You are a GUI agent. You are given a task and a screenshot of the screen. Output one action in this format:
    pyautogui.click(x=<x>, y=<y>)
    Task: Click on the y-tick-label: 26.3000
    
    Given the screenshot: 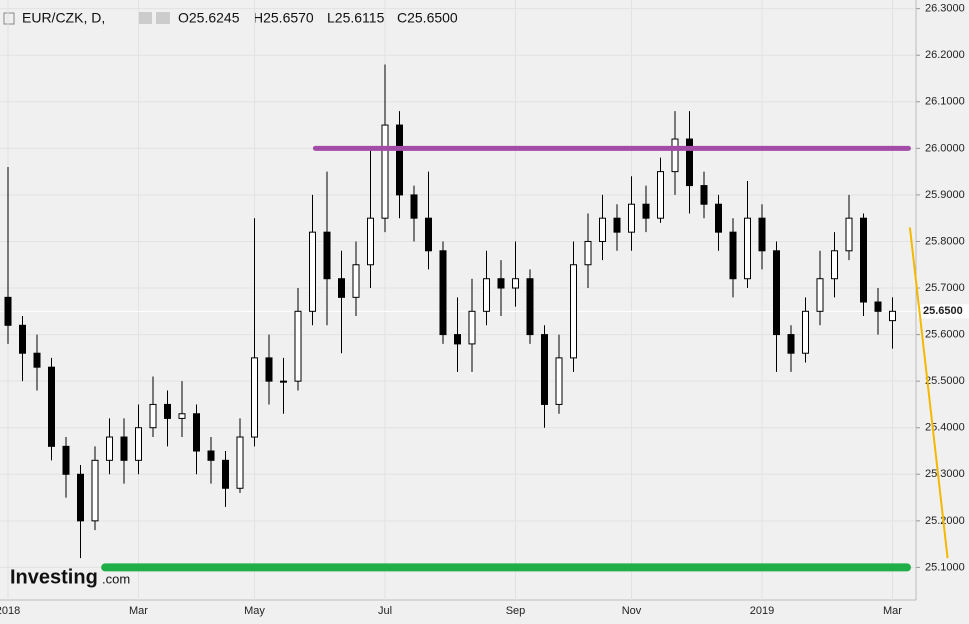 What is the action you would take?
    pyautogui.click(x=945, y=9)
    